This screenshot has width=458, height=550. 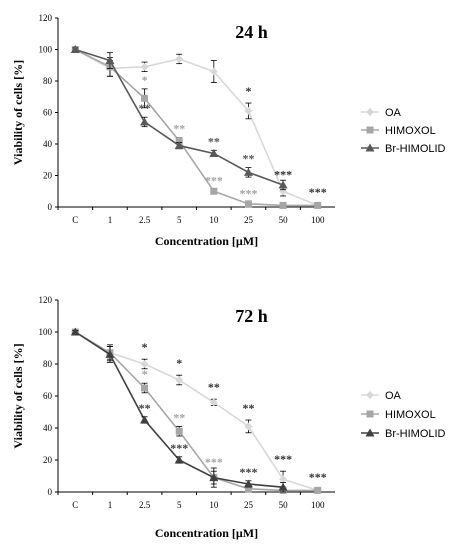 I want to click on y-axis-label: Viability of cells [%], so click(x=18, y=395).